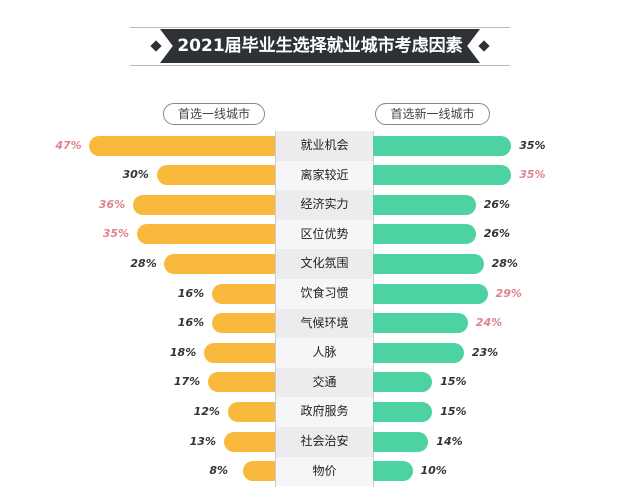 The height and width of the screenshot is (504, 640). What do you see at coordinates (484, 46) in the screenshot?
I see `banner-diamond-right` at bounding box center [484, 46].